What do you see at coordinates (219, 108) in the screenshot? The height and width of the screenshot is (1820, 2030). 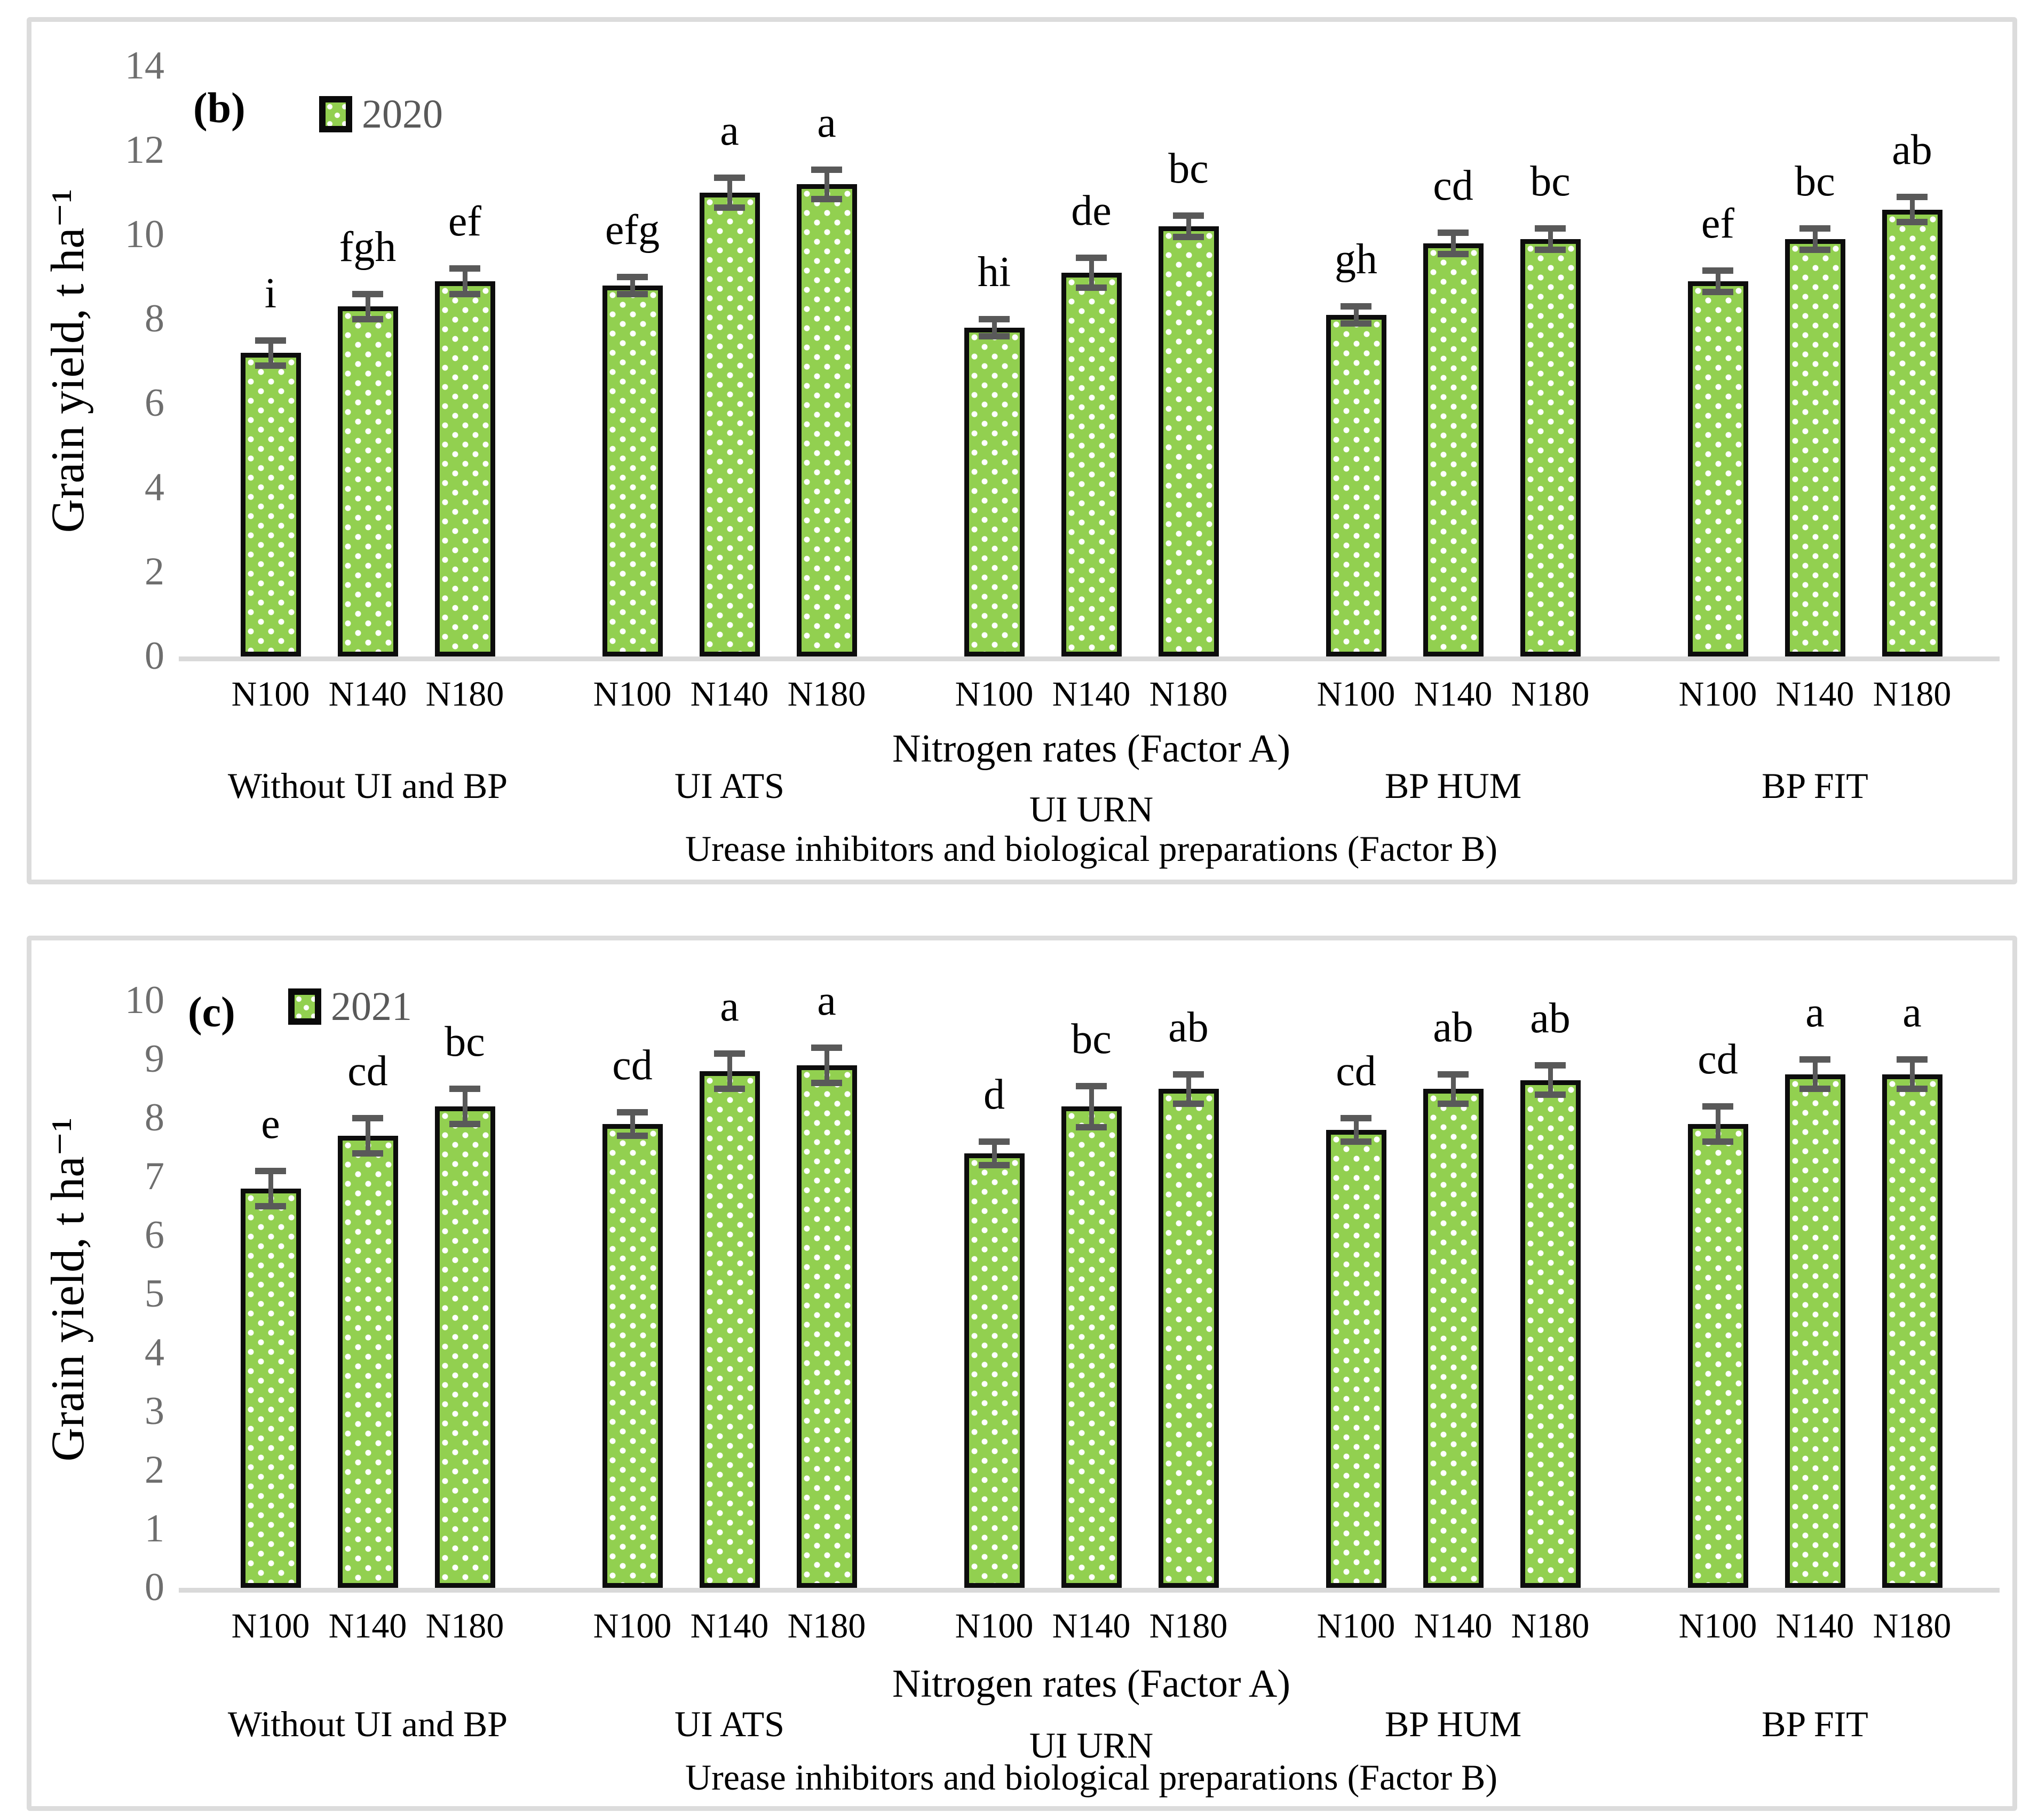 I see `panel-label-b: (b)` at bounding box center [219, 108].